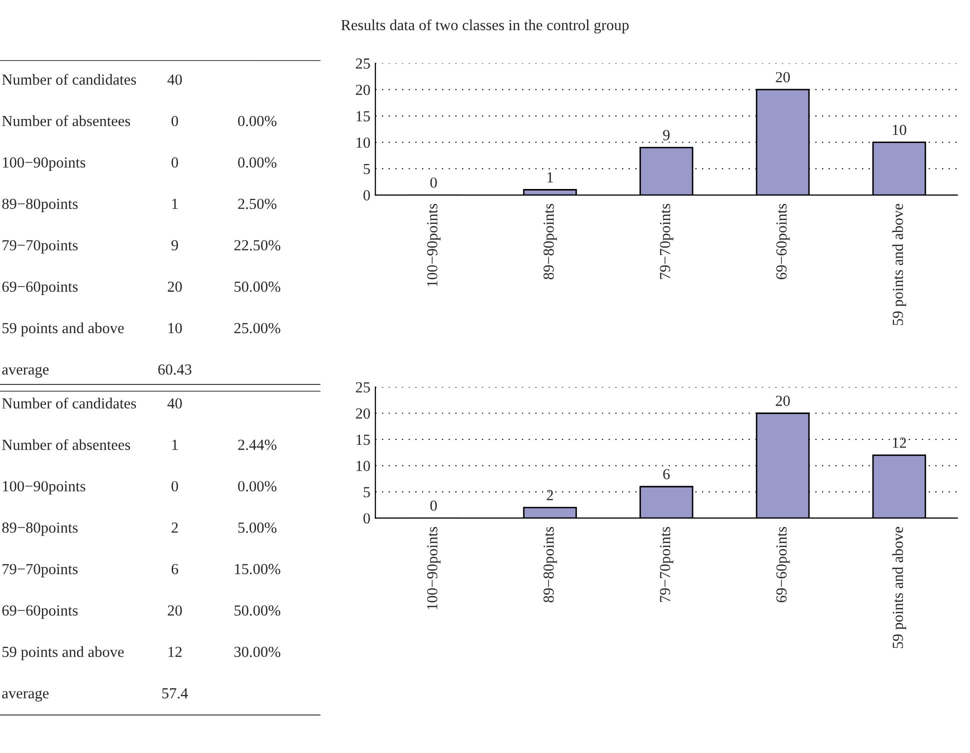 The image size is (970, 753). I want to click on text: 6, so click(175, 569).